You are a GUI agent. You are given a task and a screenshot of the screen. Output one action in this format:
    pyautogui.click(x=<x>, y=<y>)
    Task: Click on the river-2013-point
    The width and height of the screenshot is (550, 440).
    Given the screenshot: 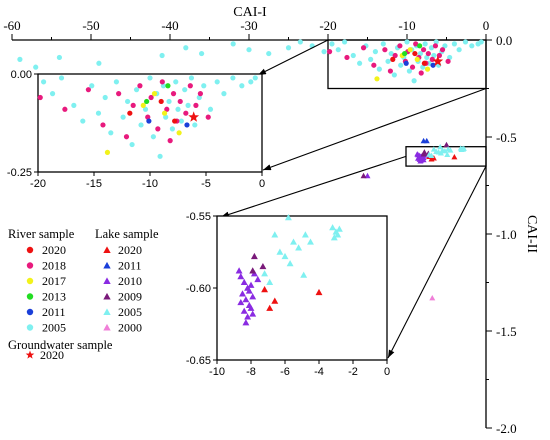 What is the action you would take?
    pyautogui.click(x=405, y=53)
    